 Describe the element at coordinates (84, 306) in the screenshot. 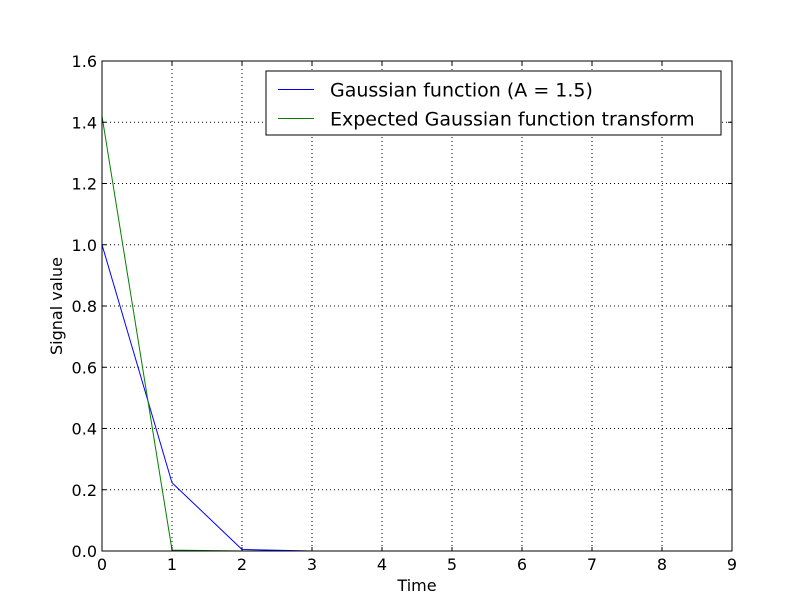

I see `y-tick-label: 0.8` at that location.